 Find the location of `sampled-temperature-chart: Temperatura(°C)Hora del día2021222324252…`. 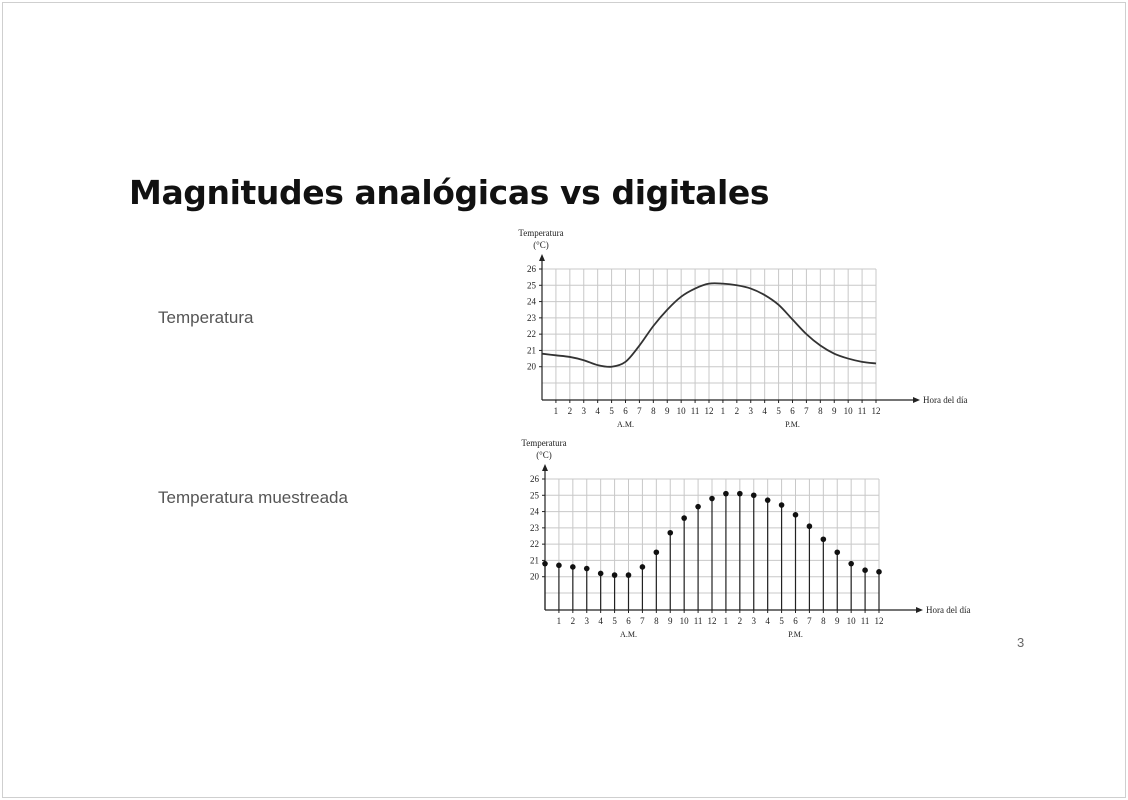

sampled-temperature-chart: Temperatura(°C)Hora del día2021222324252… is located at coordinates (745, 538).